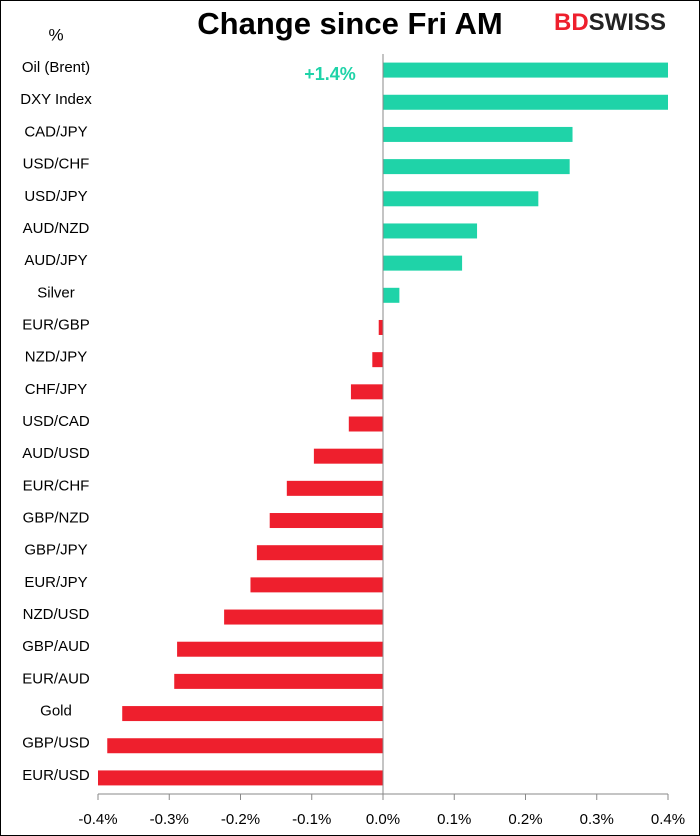 The width and height of the screenshot is (700, 836). Describe the element at coordinates (55, 196) in the screenshot. I see `y-tick-label: USD/JPY` at that location.